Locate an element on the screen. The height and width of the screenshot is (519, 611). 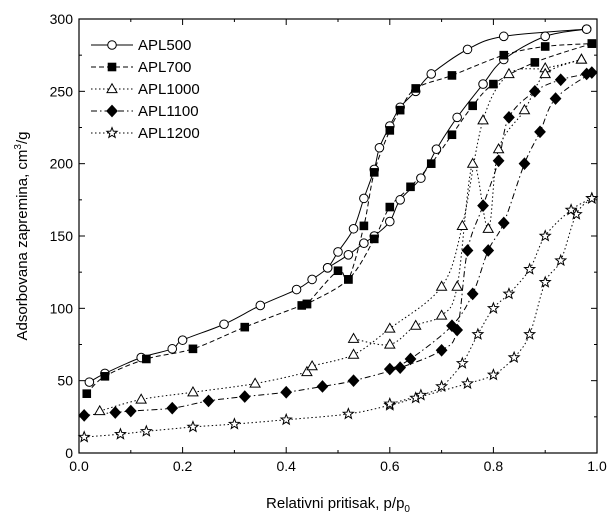
legend-label-apl1000: APL1000 is located at coordinates (169, 89).